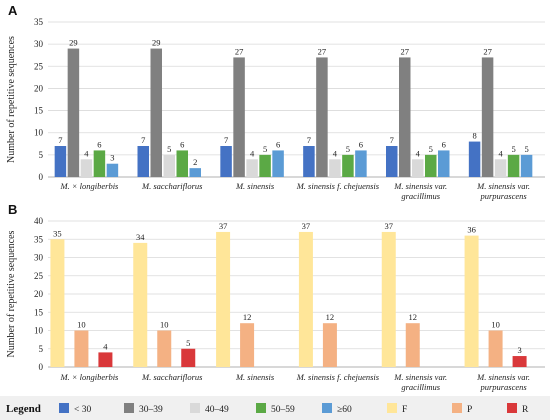  I want to click on legend-title: Legend, so click(23, 409).